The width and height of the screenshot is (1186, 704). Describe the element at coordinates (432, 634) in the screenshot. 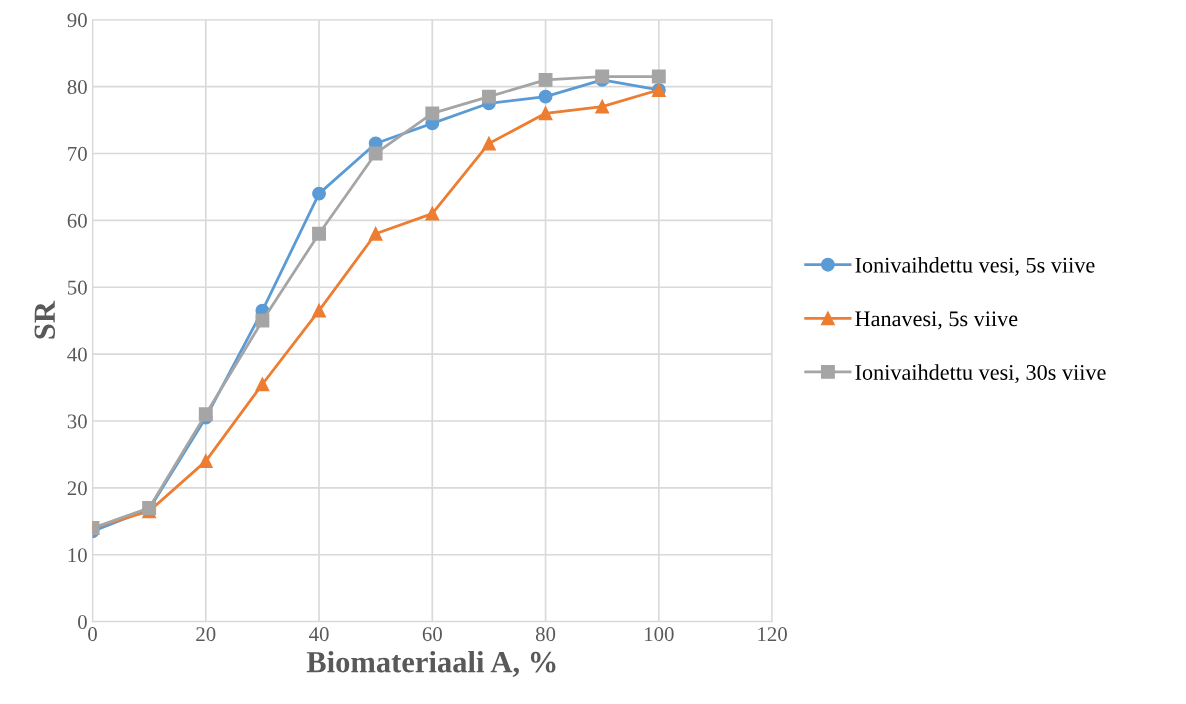

I see `x-tick-label: 60` at that location.